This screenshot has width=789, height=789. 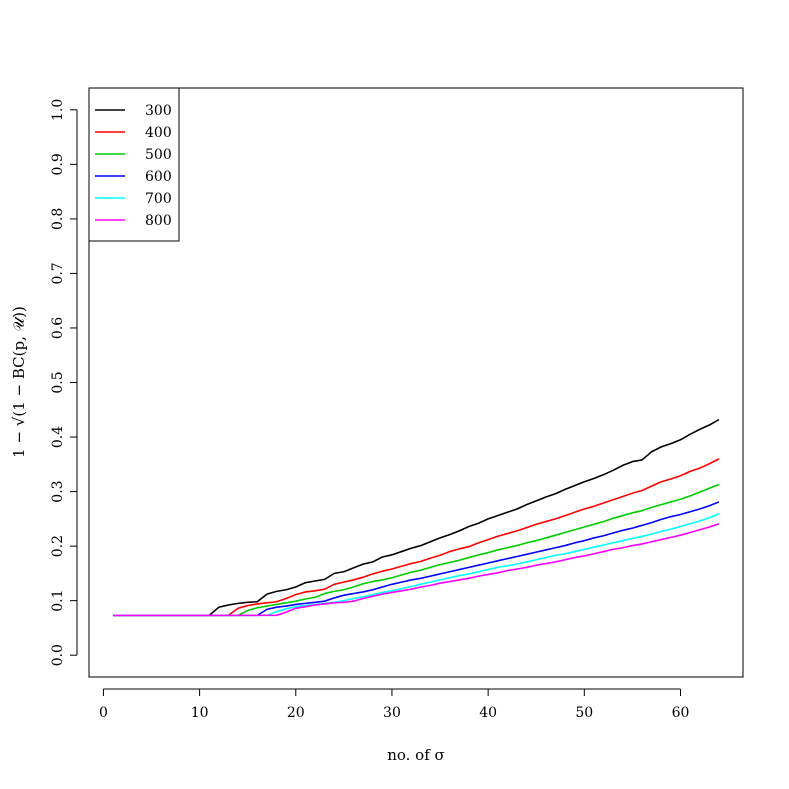 I want to click on y-tick-label: 0.6, so click(x=58, y=328).